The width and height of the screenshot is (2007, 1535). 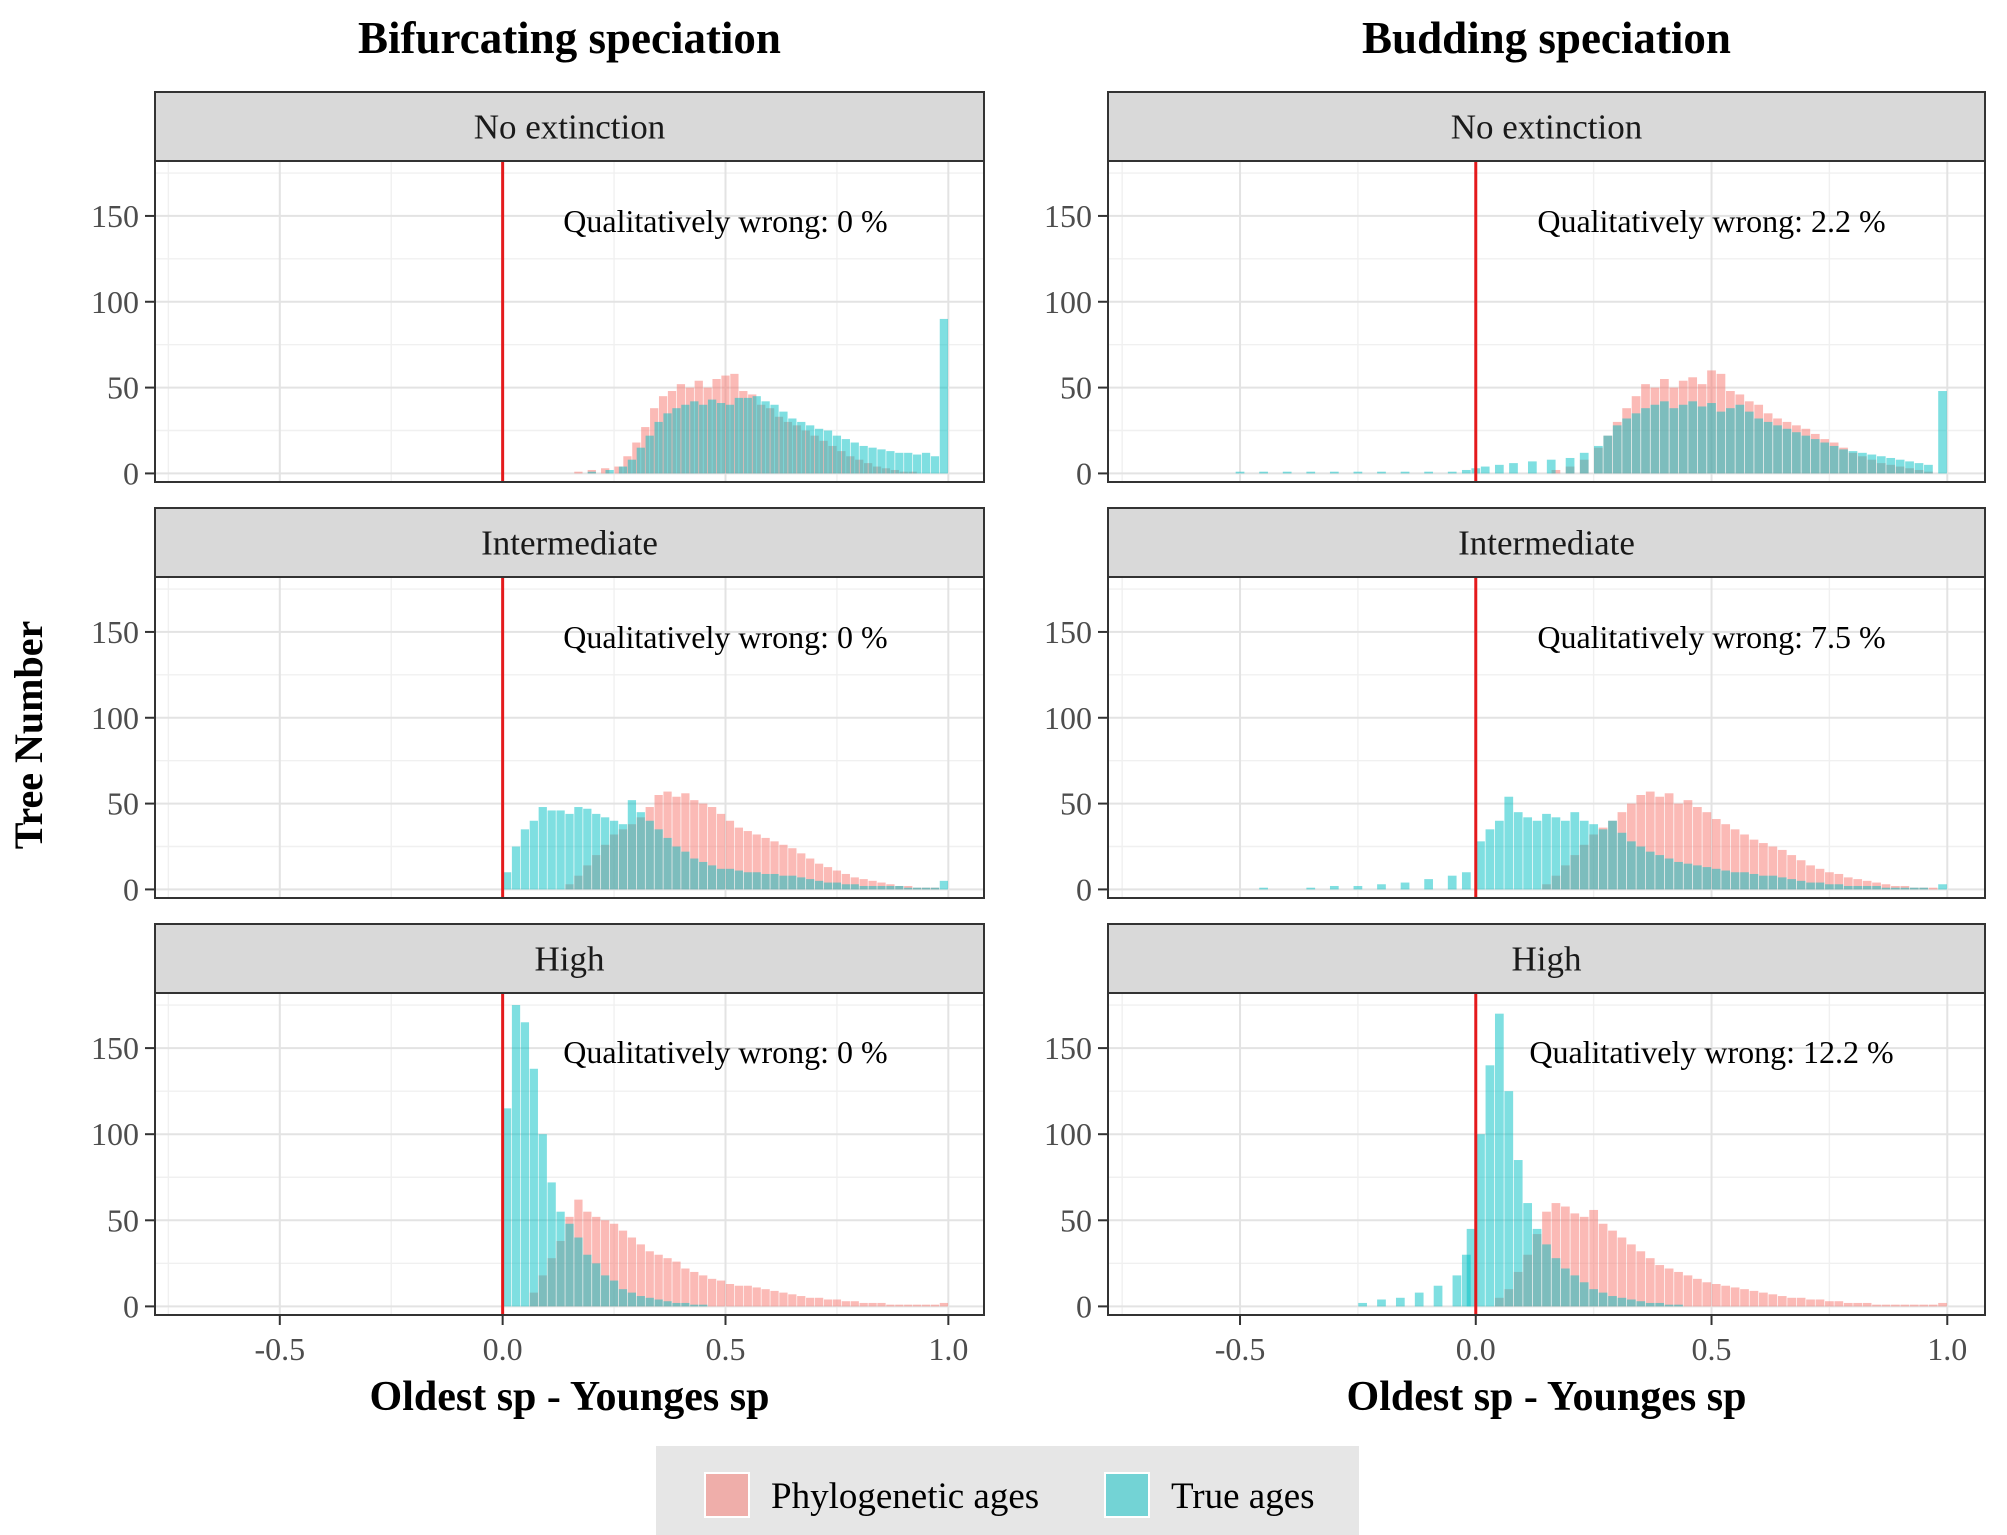 What do you see at coordinates (1068, 216) in the screenshot?
I see `y-tick-label: 150` at bounding box center [1068, 216].